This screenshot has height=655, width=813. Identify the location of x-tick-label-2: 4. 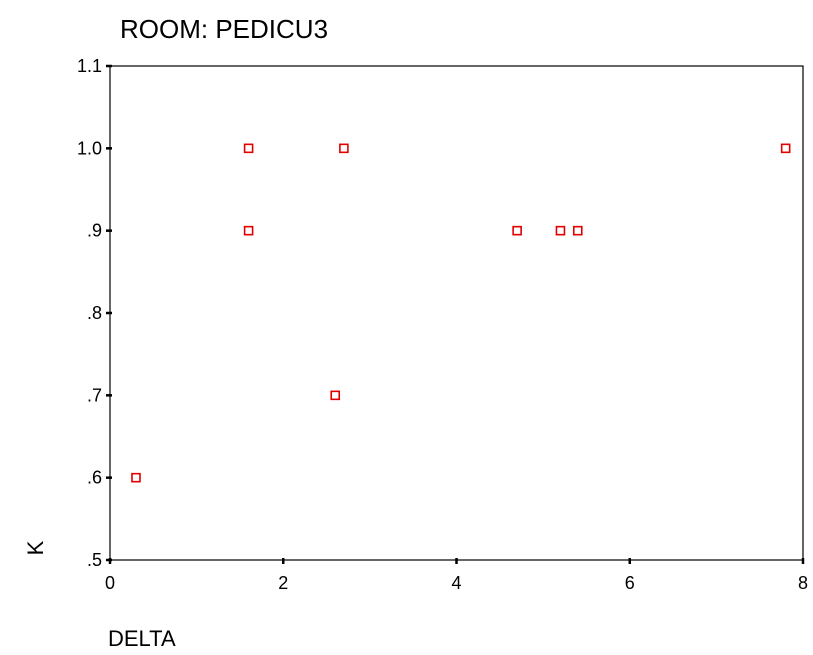
(456, 583).